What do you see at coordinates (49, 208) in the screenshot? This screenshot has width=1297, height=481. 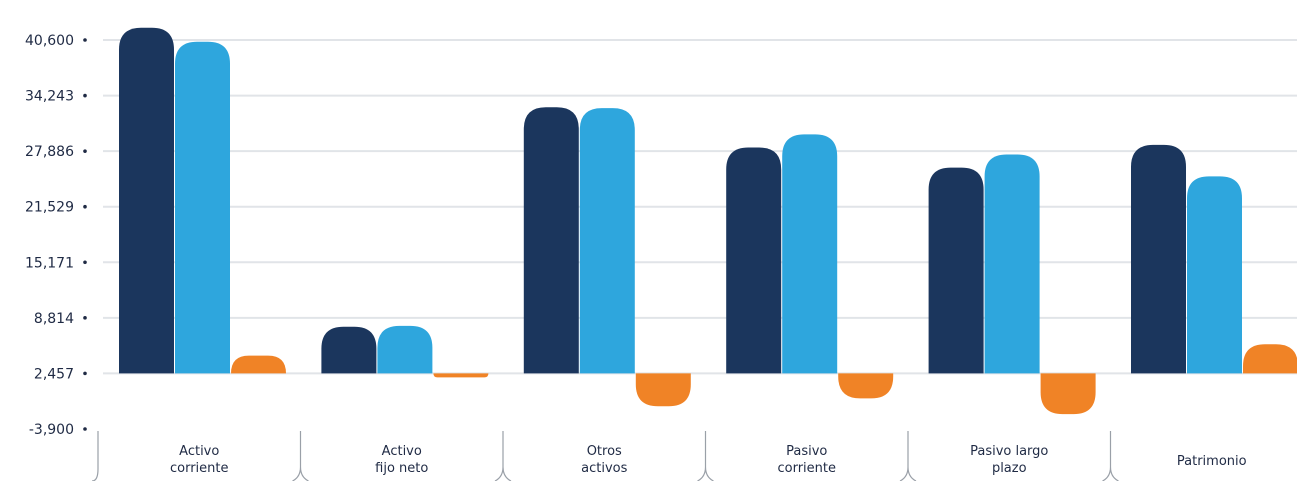 I see `y-tick-label: 21,529` at bounding box center [49, 208].